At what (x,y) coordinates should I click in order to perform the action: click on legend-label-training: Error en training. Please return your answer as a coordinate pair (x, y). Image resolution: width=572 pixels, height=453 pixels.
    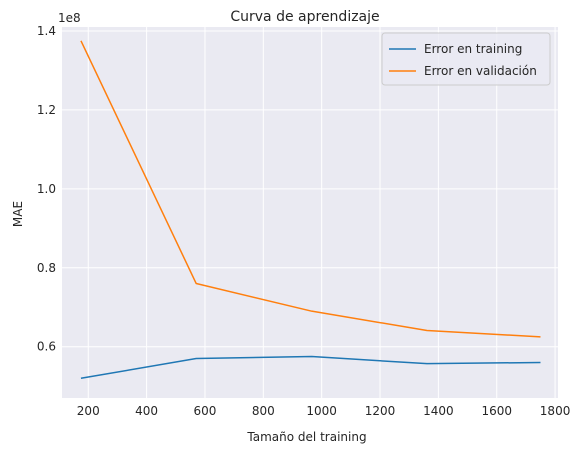
    Looking at the image, I should click on (473, 49).